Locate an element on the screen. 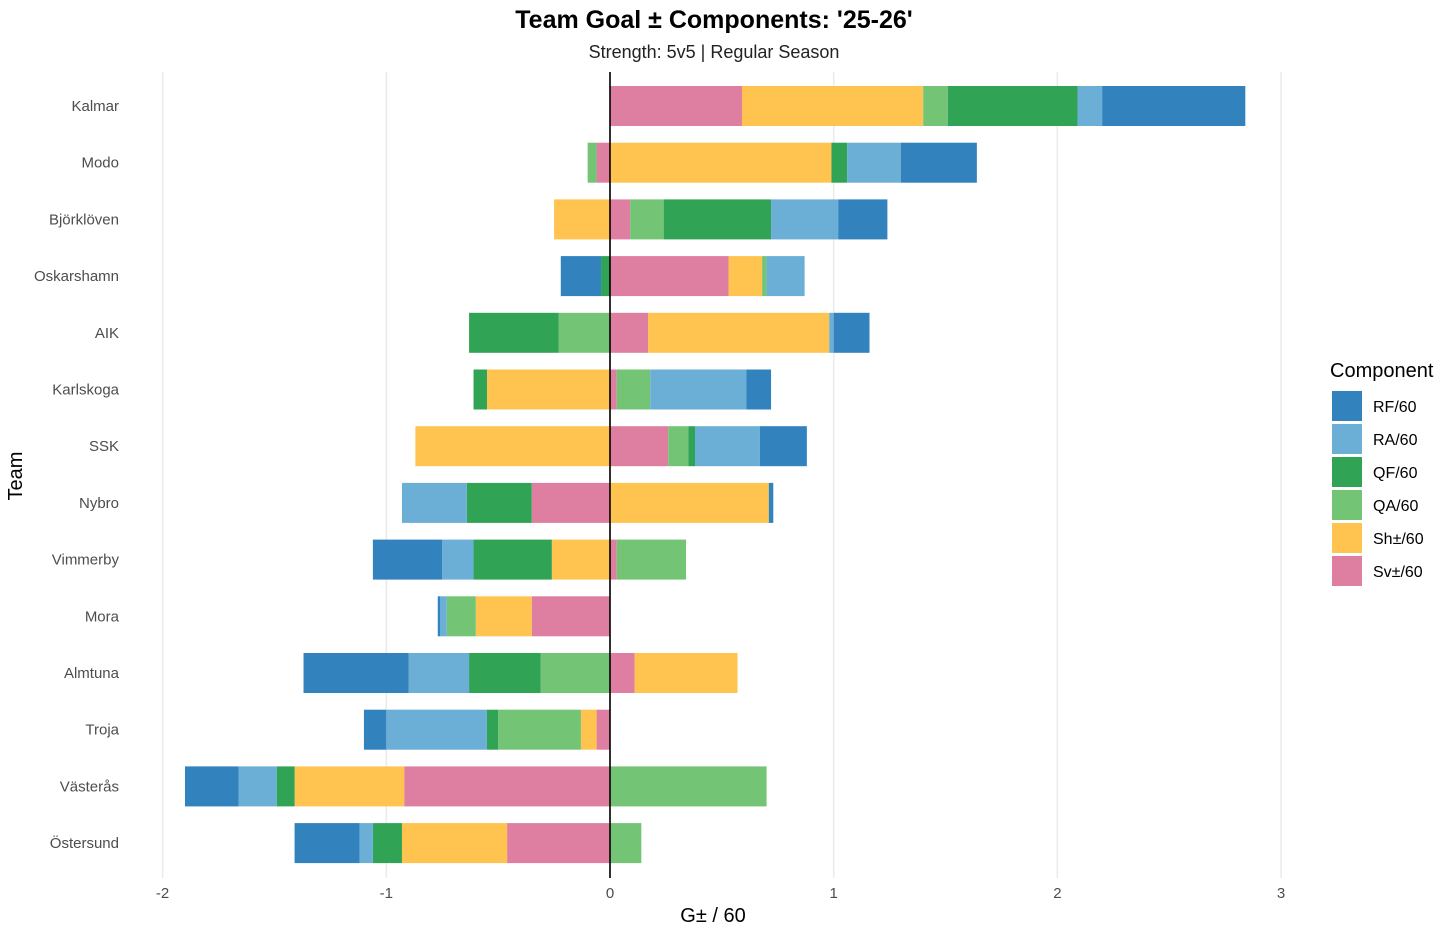  x-tick-label: 1 is located at coordinates (834, 893).